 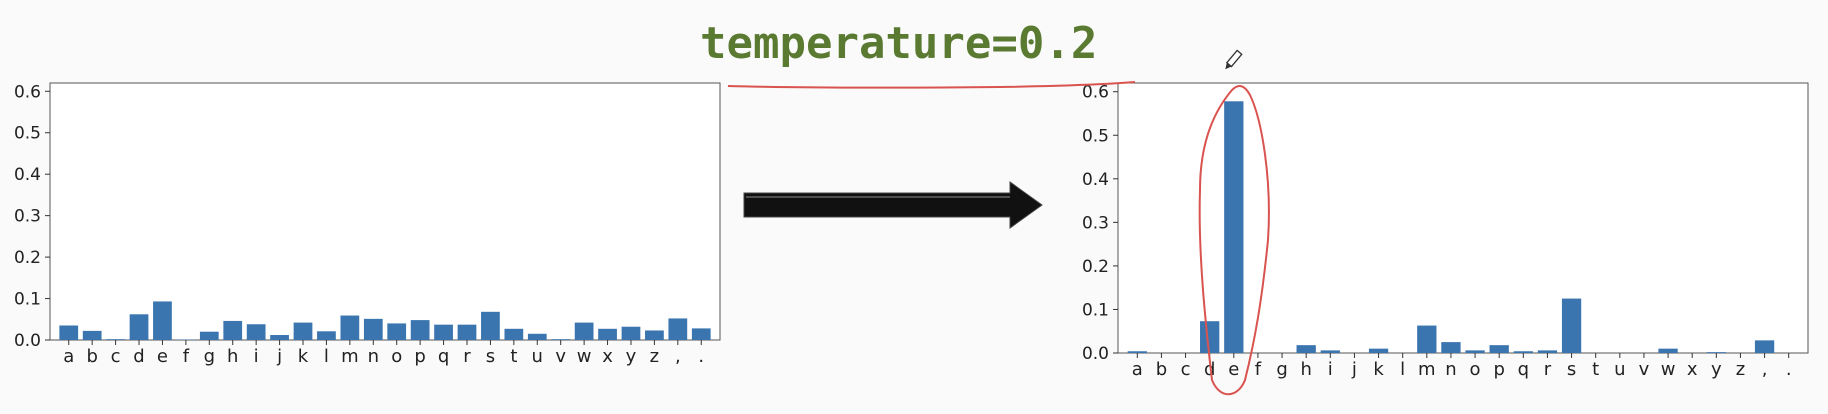 What do you see at coordinates (893, 205) in the screenshot?
I see `right-arrow-icon` at bounding box center [893, 205].